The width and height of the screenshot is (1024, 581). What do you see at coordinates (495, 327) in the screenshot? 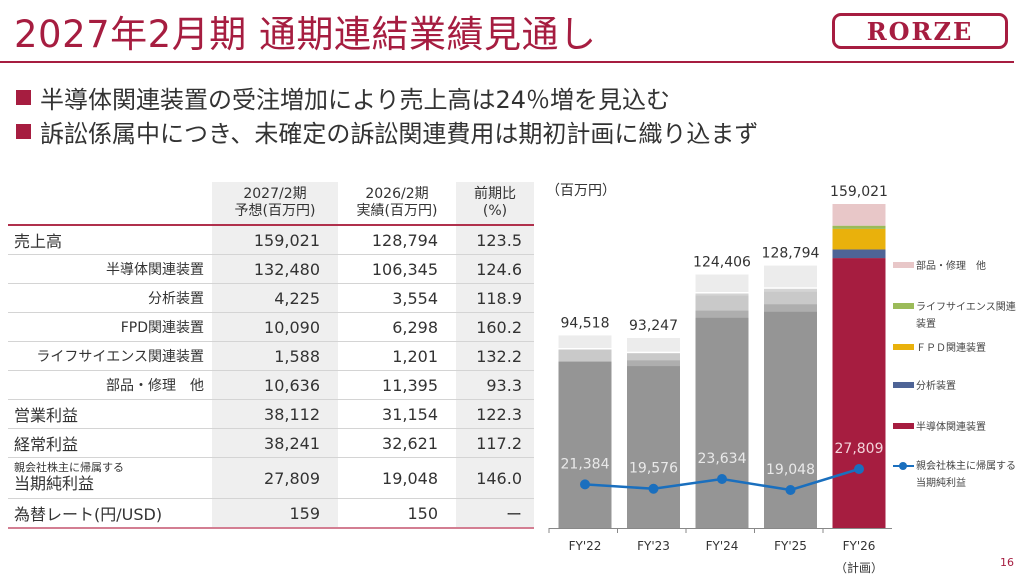
I see `ratio-value: 160.2` at bounding box center [495, 327].